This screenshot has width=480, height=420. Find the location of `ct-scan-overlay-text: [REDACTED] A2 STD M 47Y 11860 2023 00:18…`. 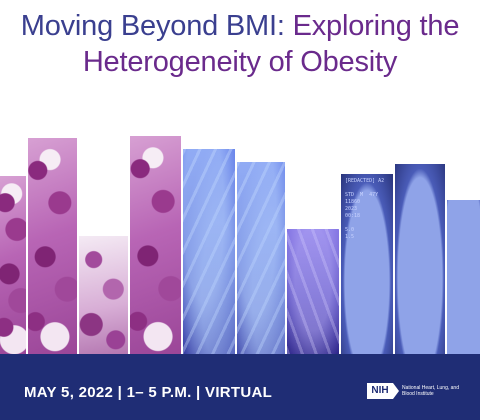

ct-scan-overlay-text: [REDACTED] A2 STD M 47Y 11860 2023 00:18… is located at coordinates (365, 209).